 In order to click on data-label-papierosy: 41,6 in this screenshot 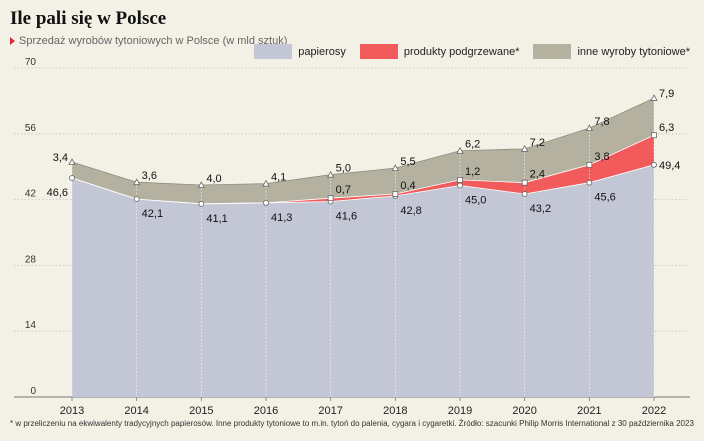, I will do `click(346, 216)`.